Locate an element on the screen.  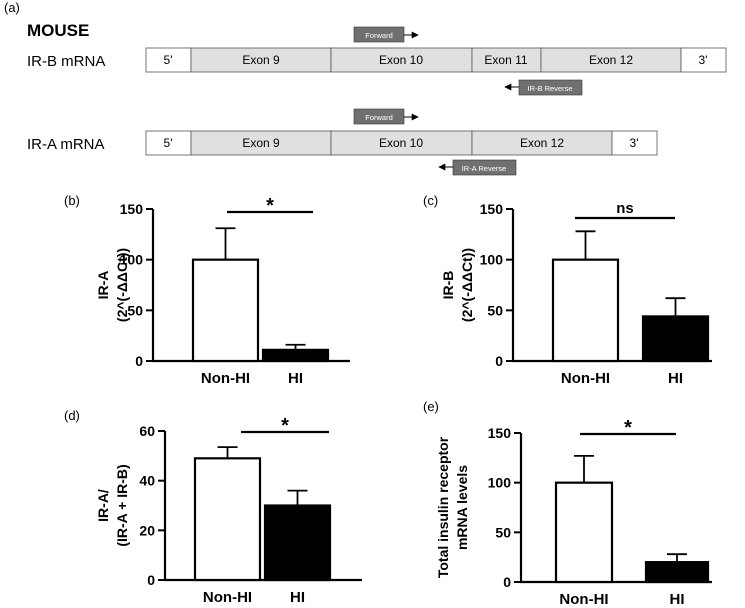
irb-seg-label-0: 5' is located at coordinates (168, 60).